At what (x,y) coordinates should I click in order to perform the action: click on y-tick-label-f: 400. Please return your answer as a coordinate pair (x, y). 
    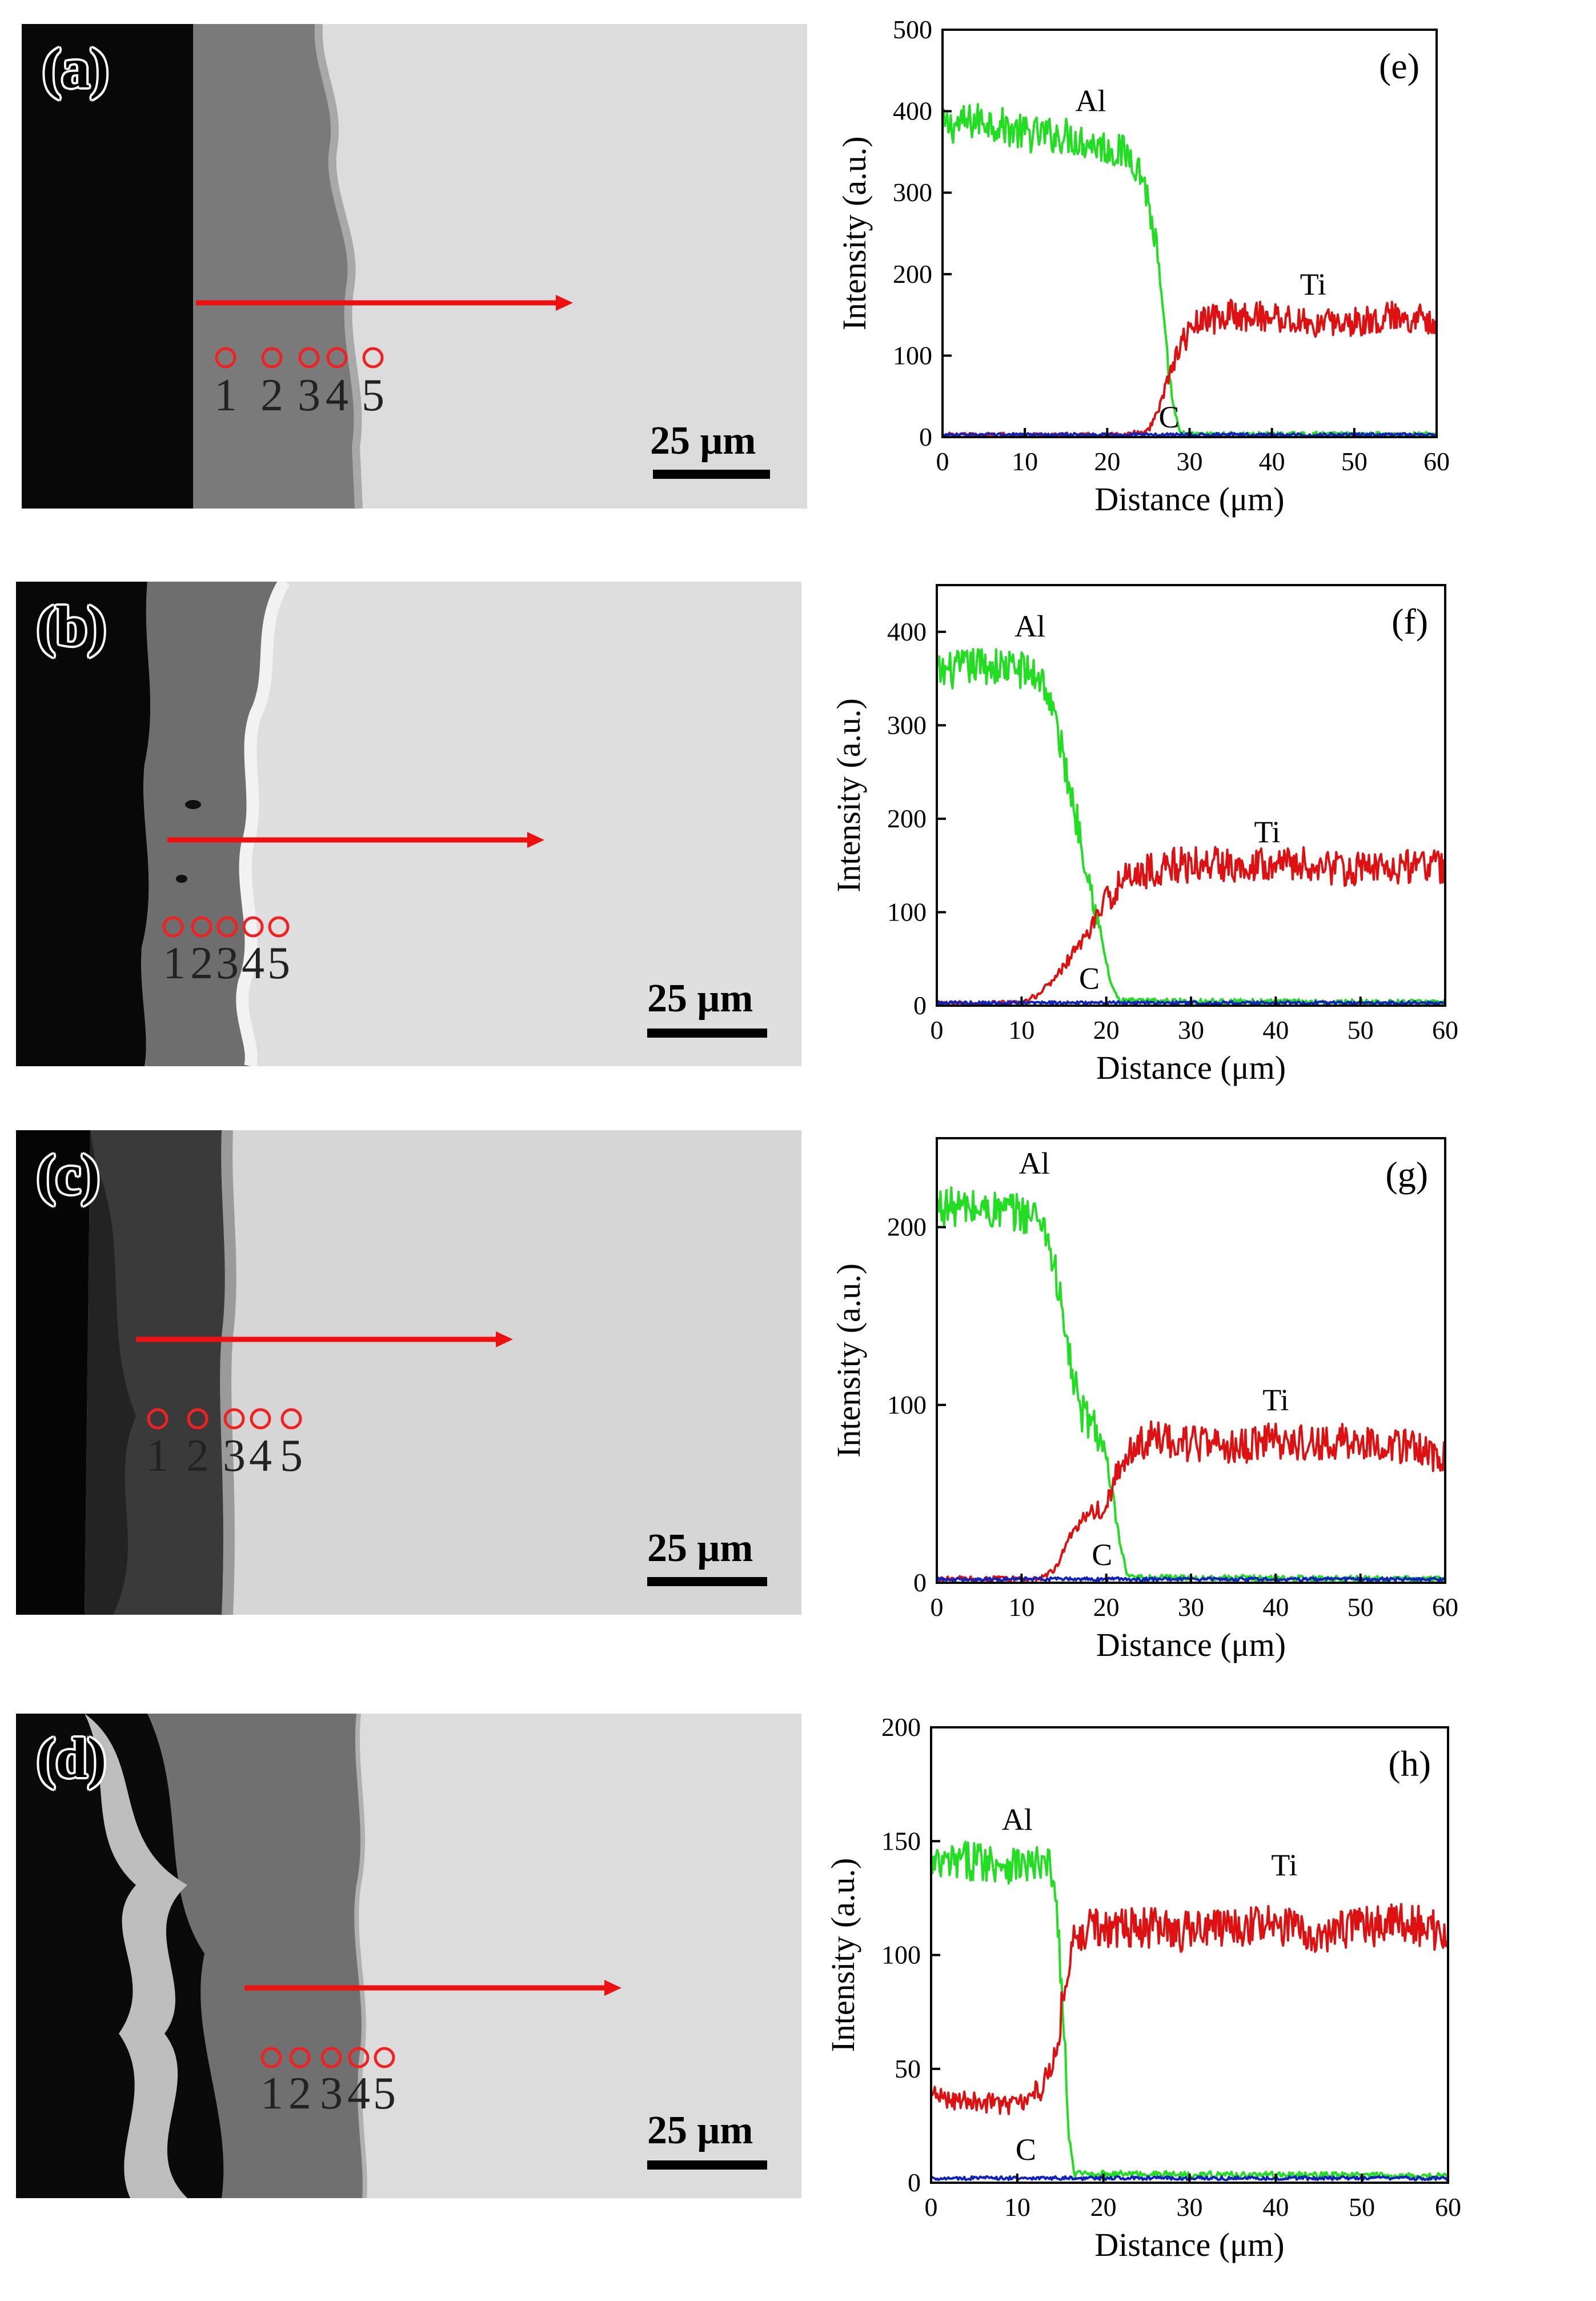
    Looking at the image, I should click on (907, 632).